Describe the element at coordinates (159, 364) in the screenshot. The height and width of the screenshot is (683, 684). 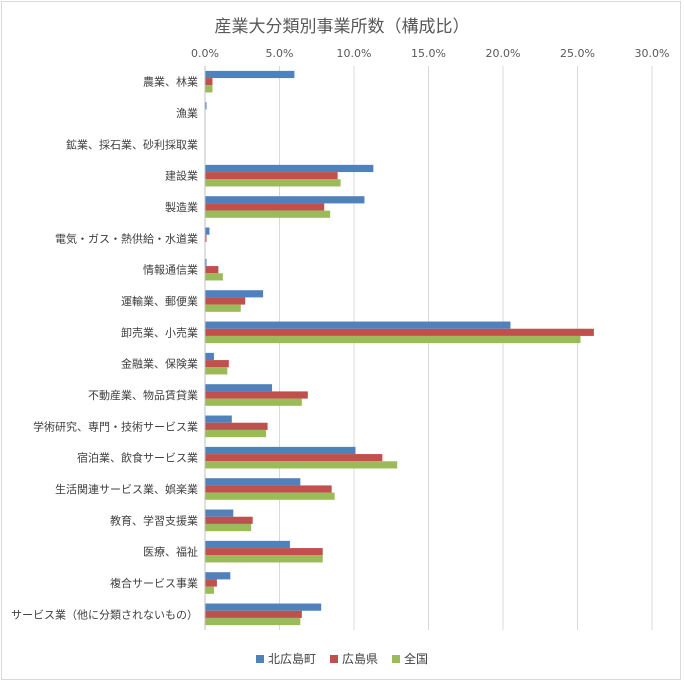
I see `category-label: 金融業、保険業` at that location.